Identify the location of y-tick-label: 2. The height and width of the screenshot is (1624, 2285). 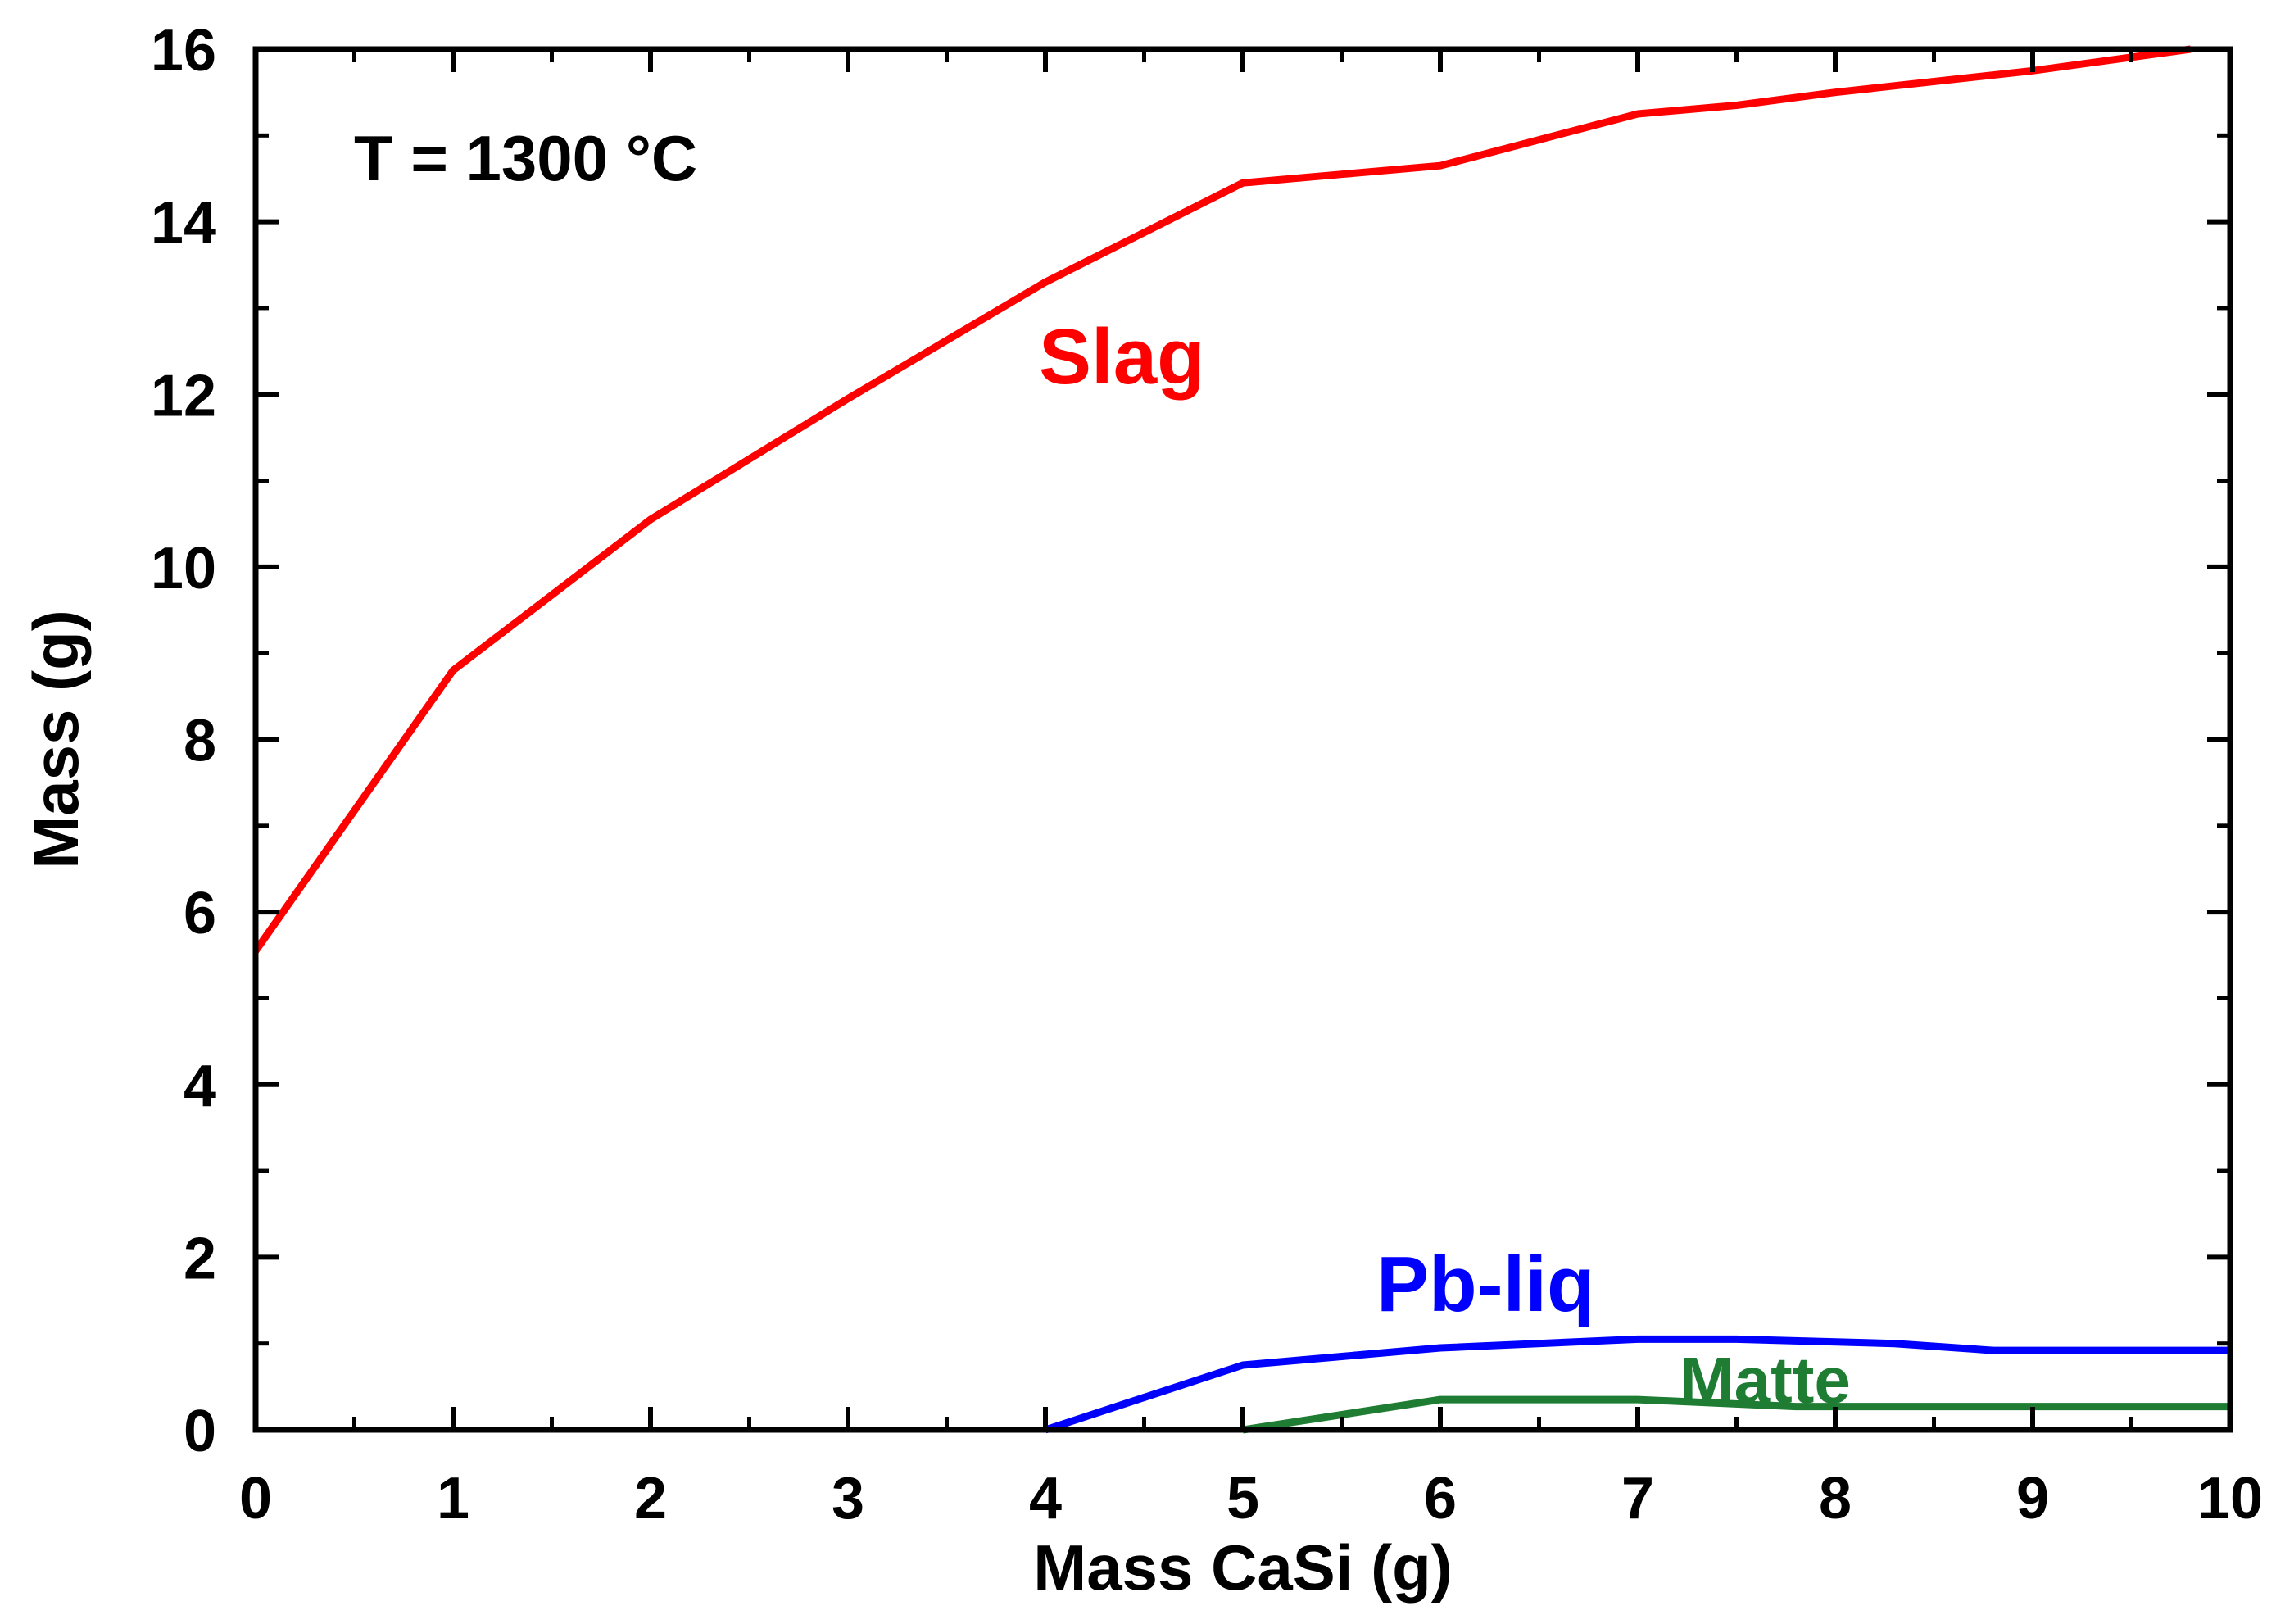
(200, 1258).